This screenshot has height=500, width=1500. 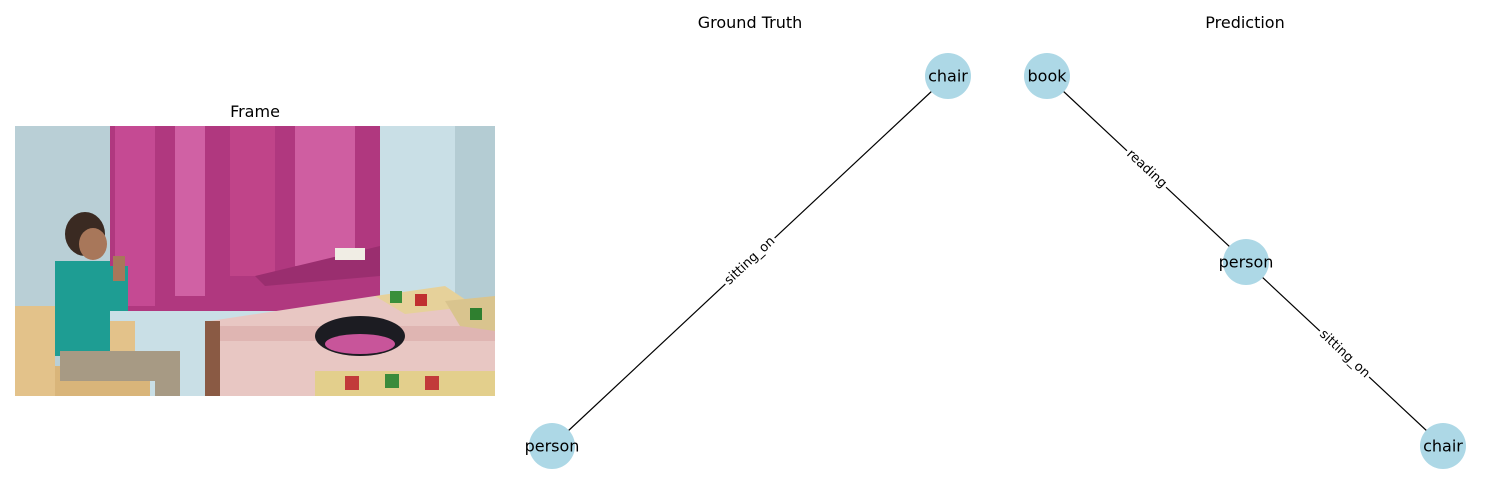 I want to click on prediction-edge-label-1: sitting_on, so click(x=1344, y=354).